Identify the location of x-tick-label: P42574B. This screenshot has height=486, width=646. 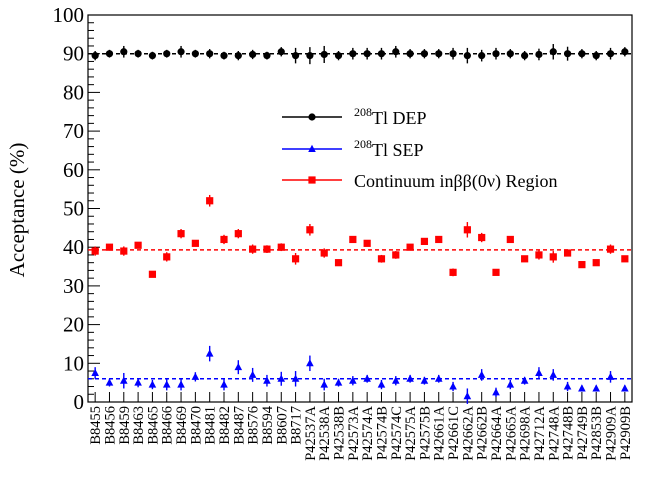
(382, 433).